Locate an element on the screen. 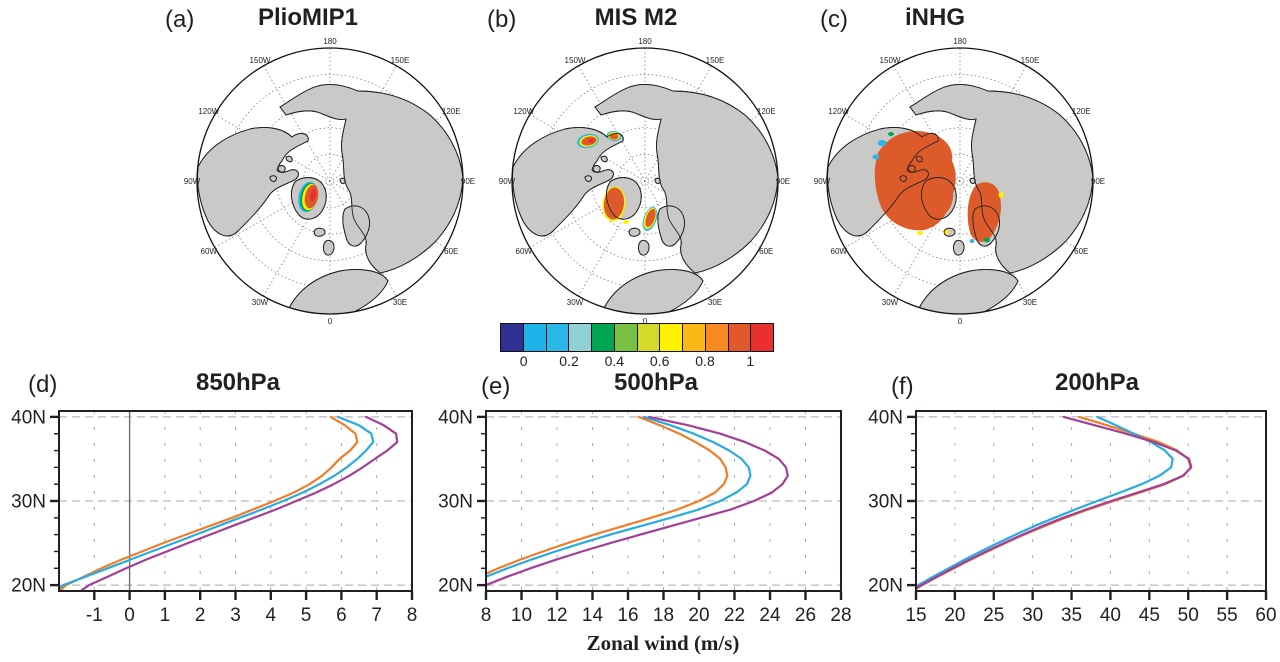 The image size is (1280, 662). chart-title-850hpa: 850hPa is located at coordinates (238, 382).